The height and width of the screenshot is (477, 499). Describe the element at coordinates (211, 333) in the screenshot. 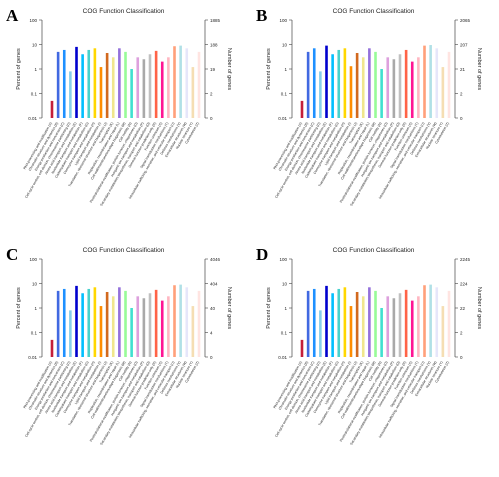

I see `y2-tick-label: 4` at that location.